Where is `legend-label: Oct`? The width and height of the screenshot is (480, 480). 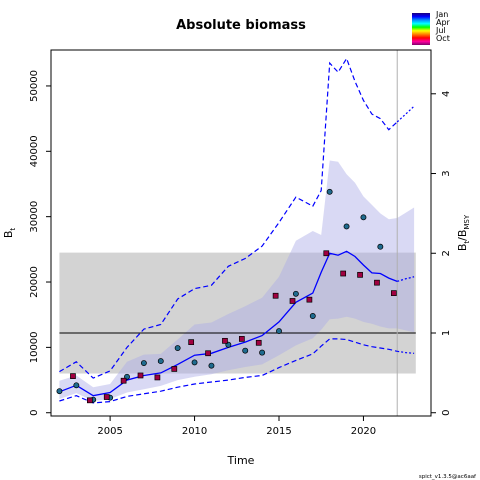
legend-label: Oct is located at coordinates (443, 38).